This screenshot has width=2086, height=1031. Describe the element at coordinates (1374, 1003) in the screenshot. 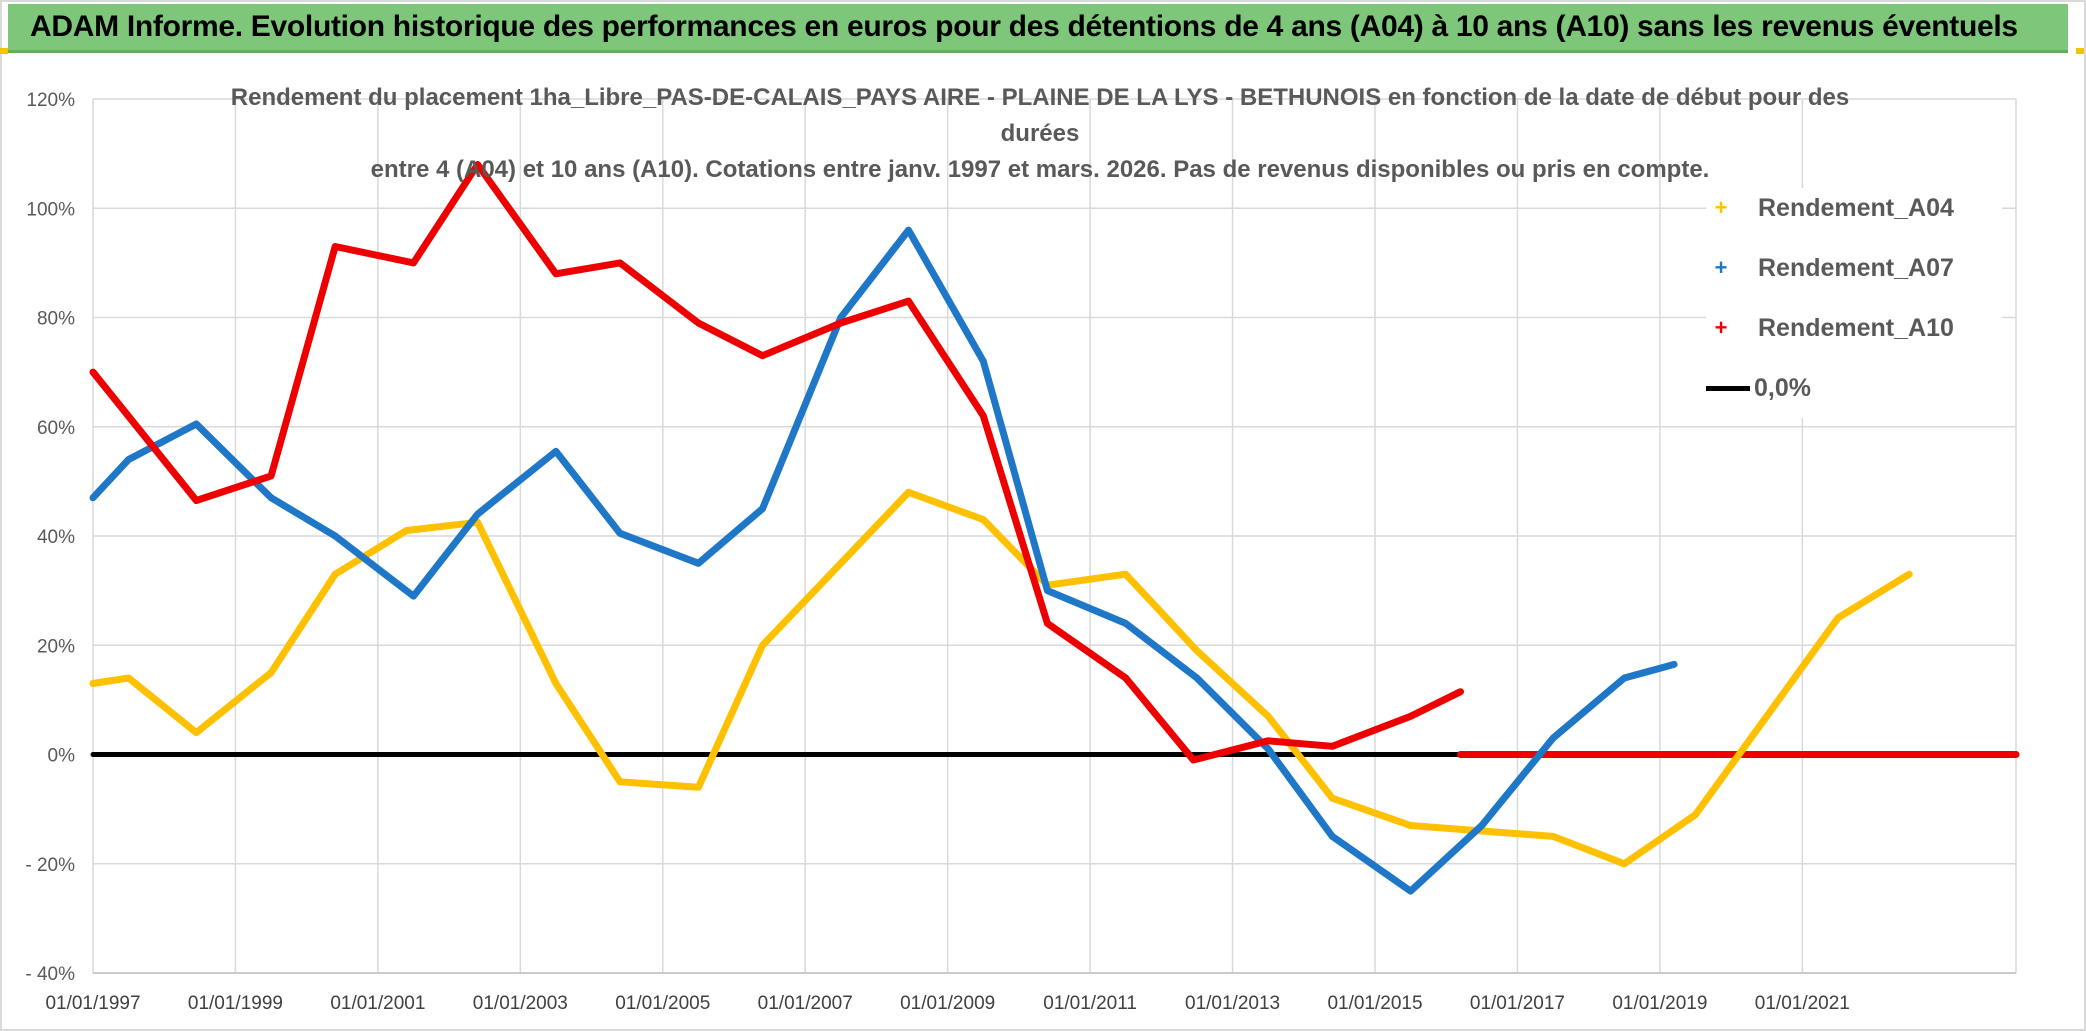

I see `x-tick-label: 01/01/2015` at that location.